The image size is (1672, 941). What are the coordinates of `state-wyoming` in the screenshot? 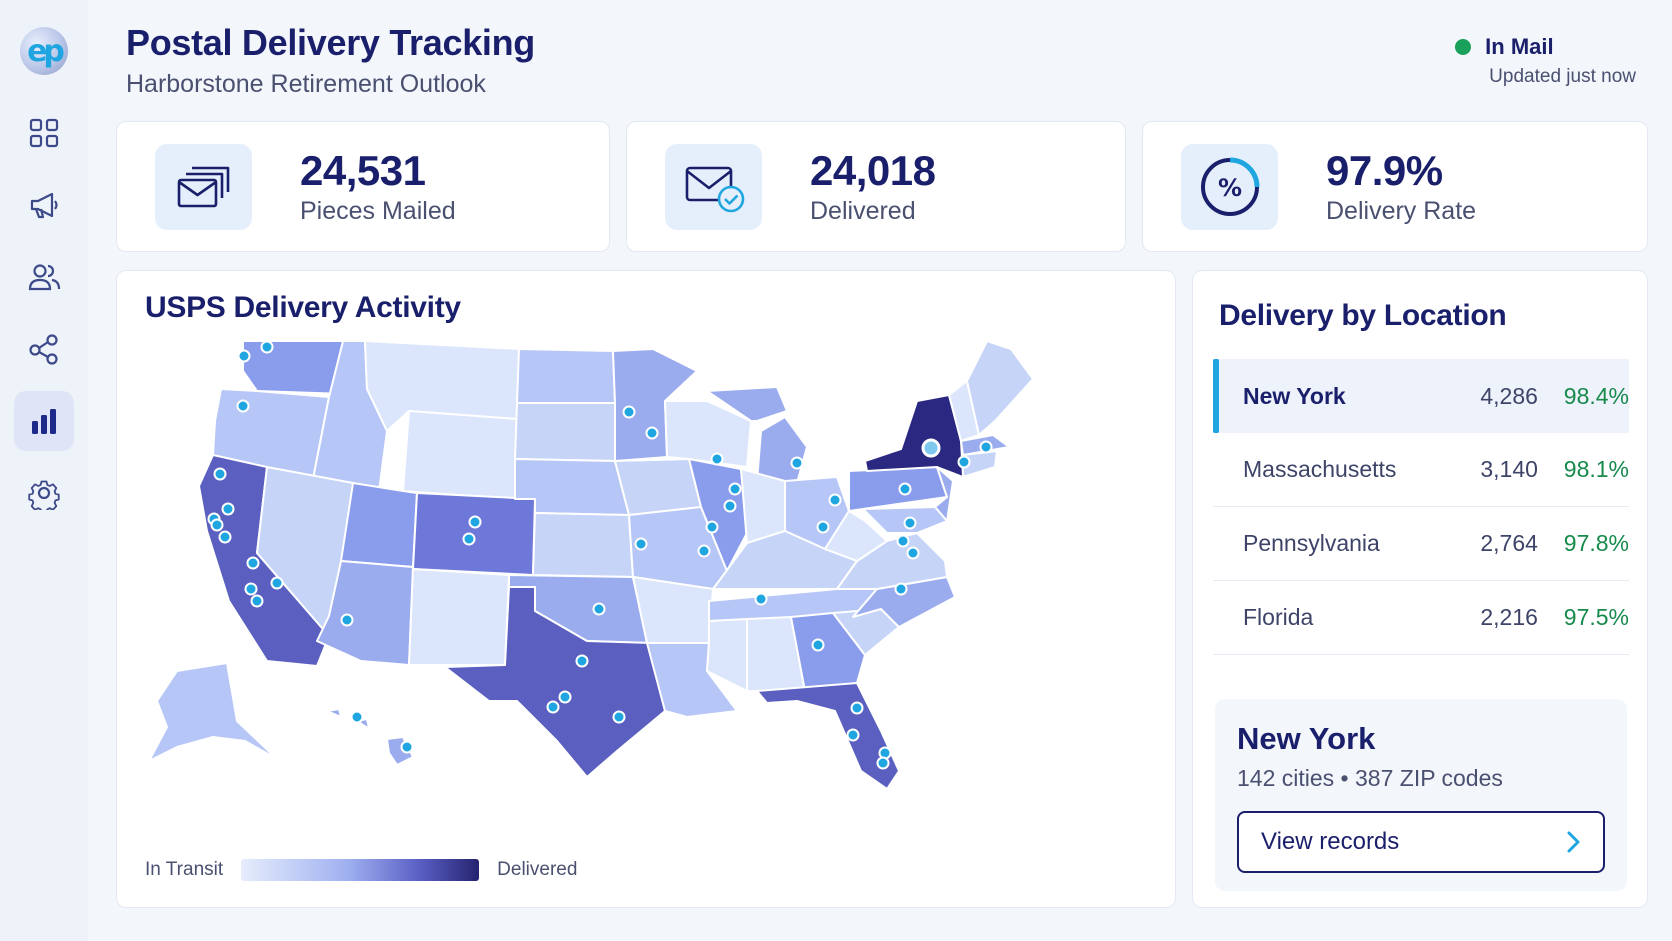 It's located at (460, 455).